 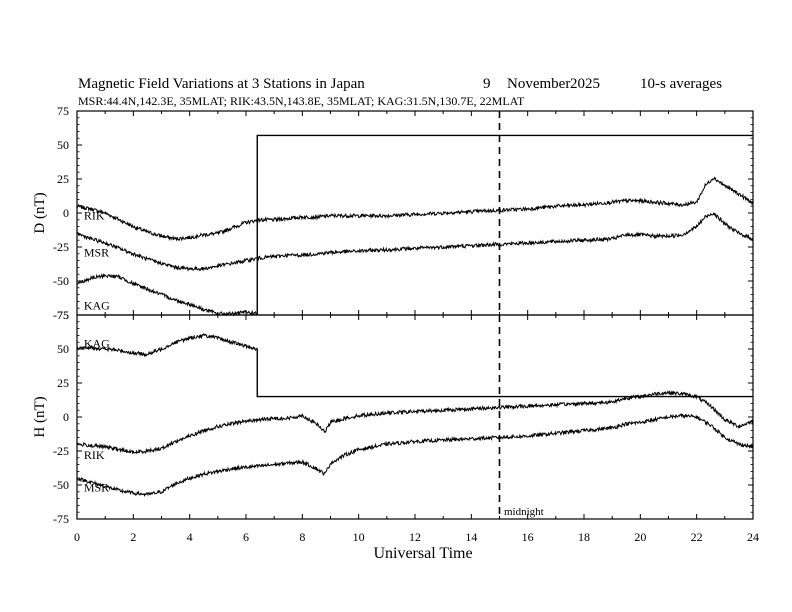 I want to click on series-label-d-kag: KAG, so click(x=97, y=305).